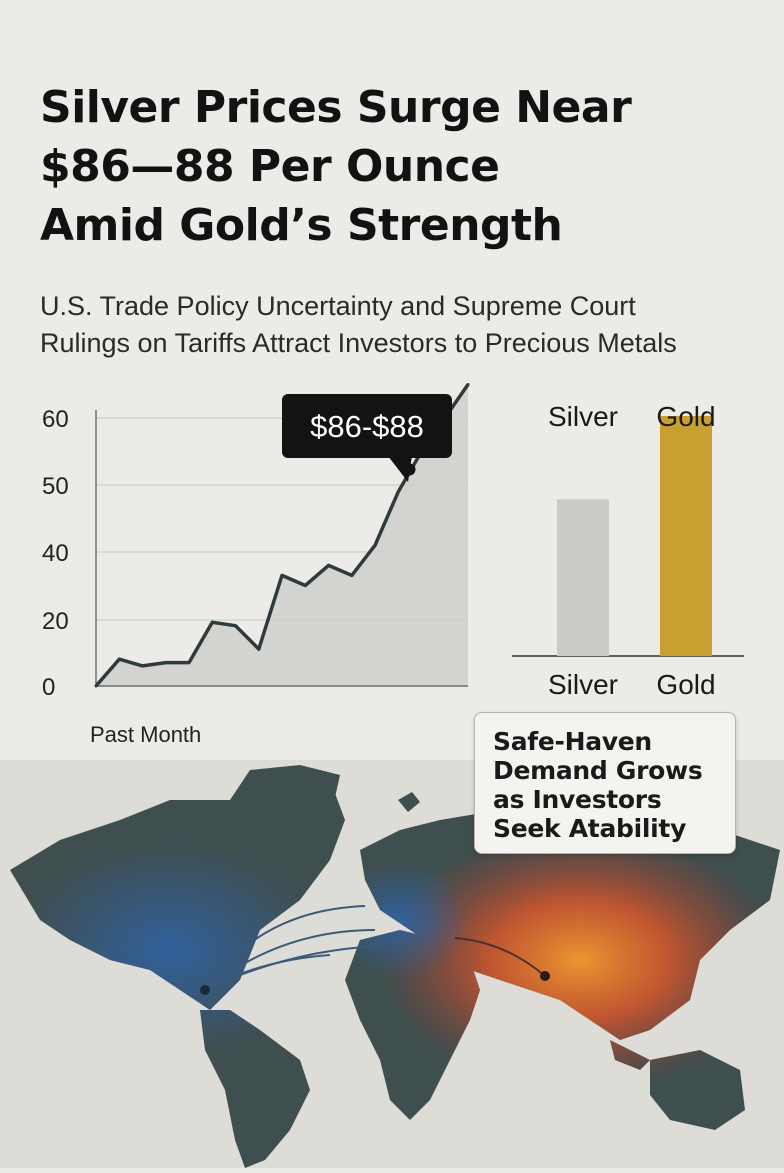  Describe the element at coordinates (628, 550) in the screenshot. I see `silver-gold-bar-chart: Silver Gold Silver Gold` at that location.